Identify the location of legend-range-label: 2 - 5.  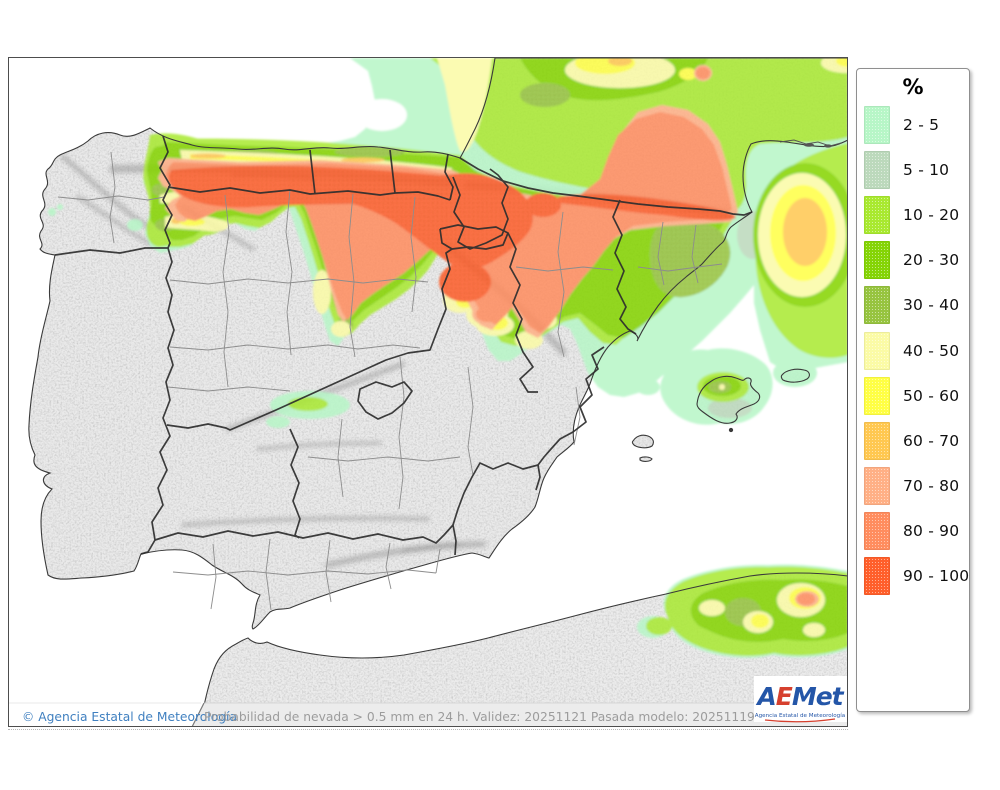
(921, 124).